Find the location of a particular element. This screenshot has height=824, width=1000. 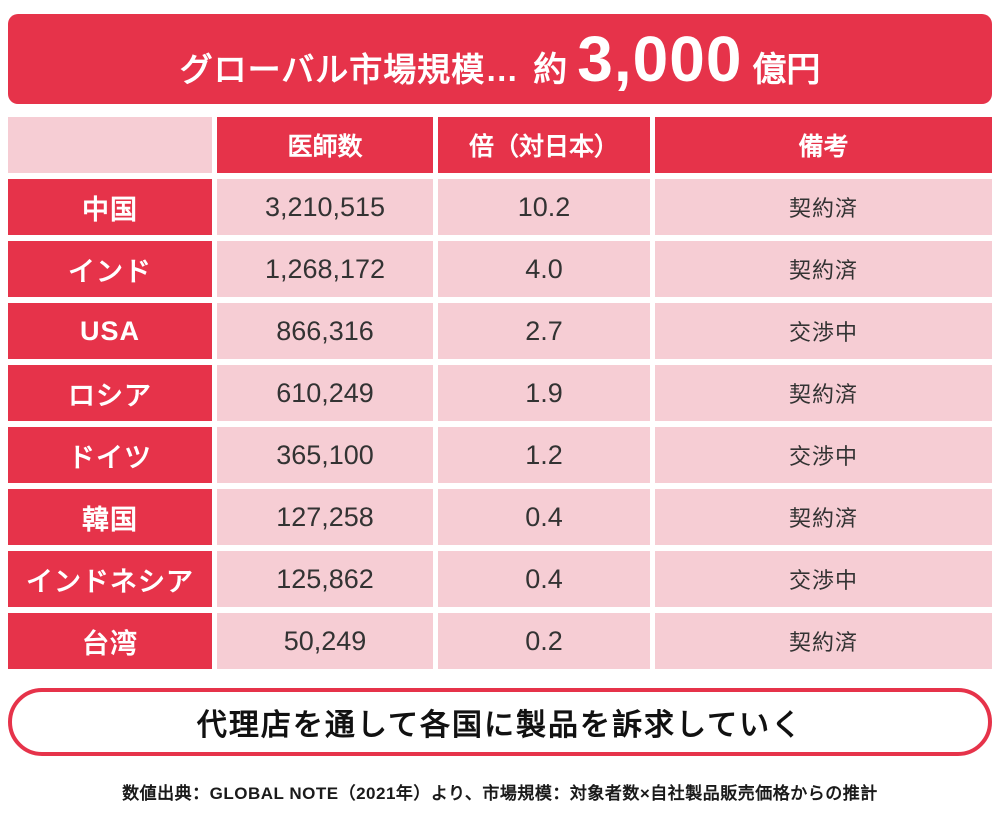

doctors-cell: 50,249 is located at coordinates (325, 641).